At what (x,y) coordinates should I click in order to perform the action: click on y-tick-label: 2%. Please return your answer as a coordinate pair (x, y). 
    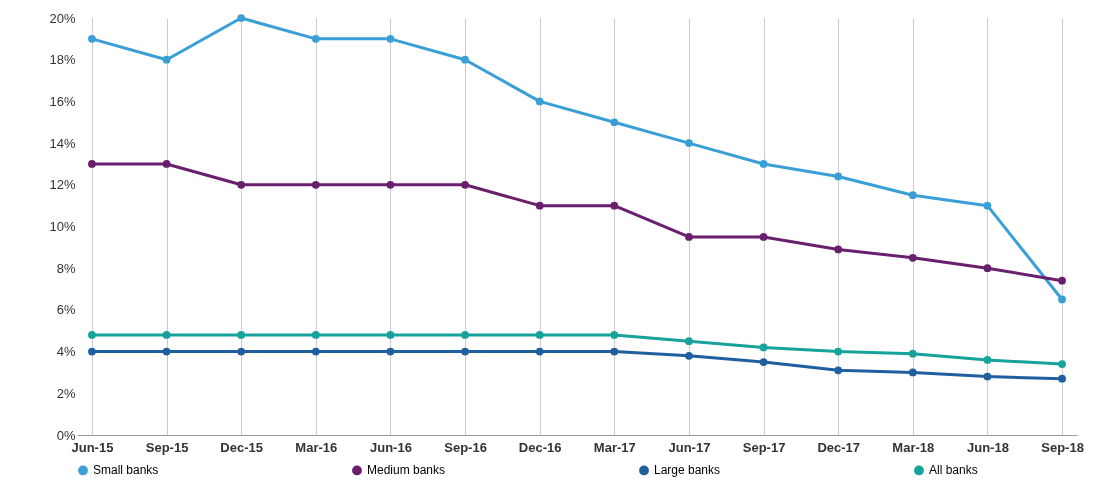
    Looking at the image, I should click on (66, 393).